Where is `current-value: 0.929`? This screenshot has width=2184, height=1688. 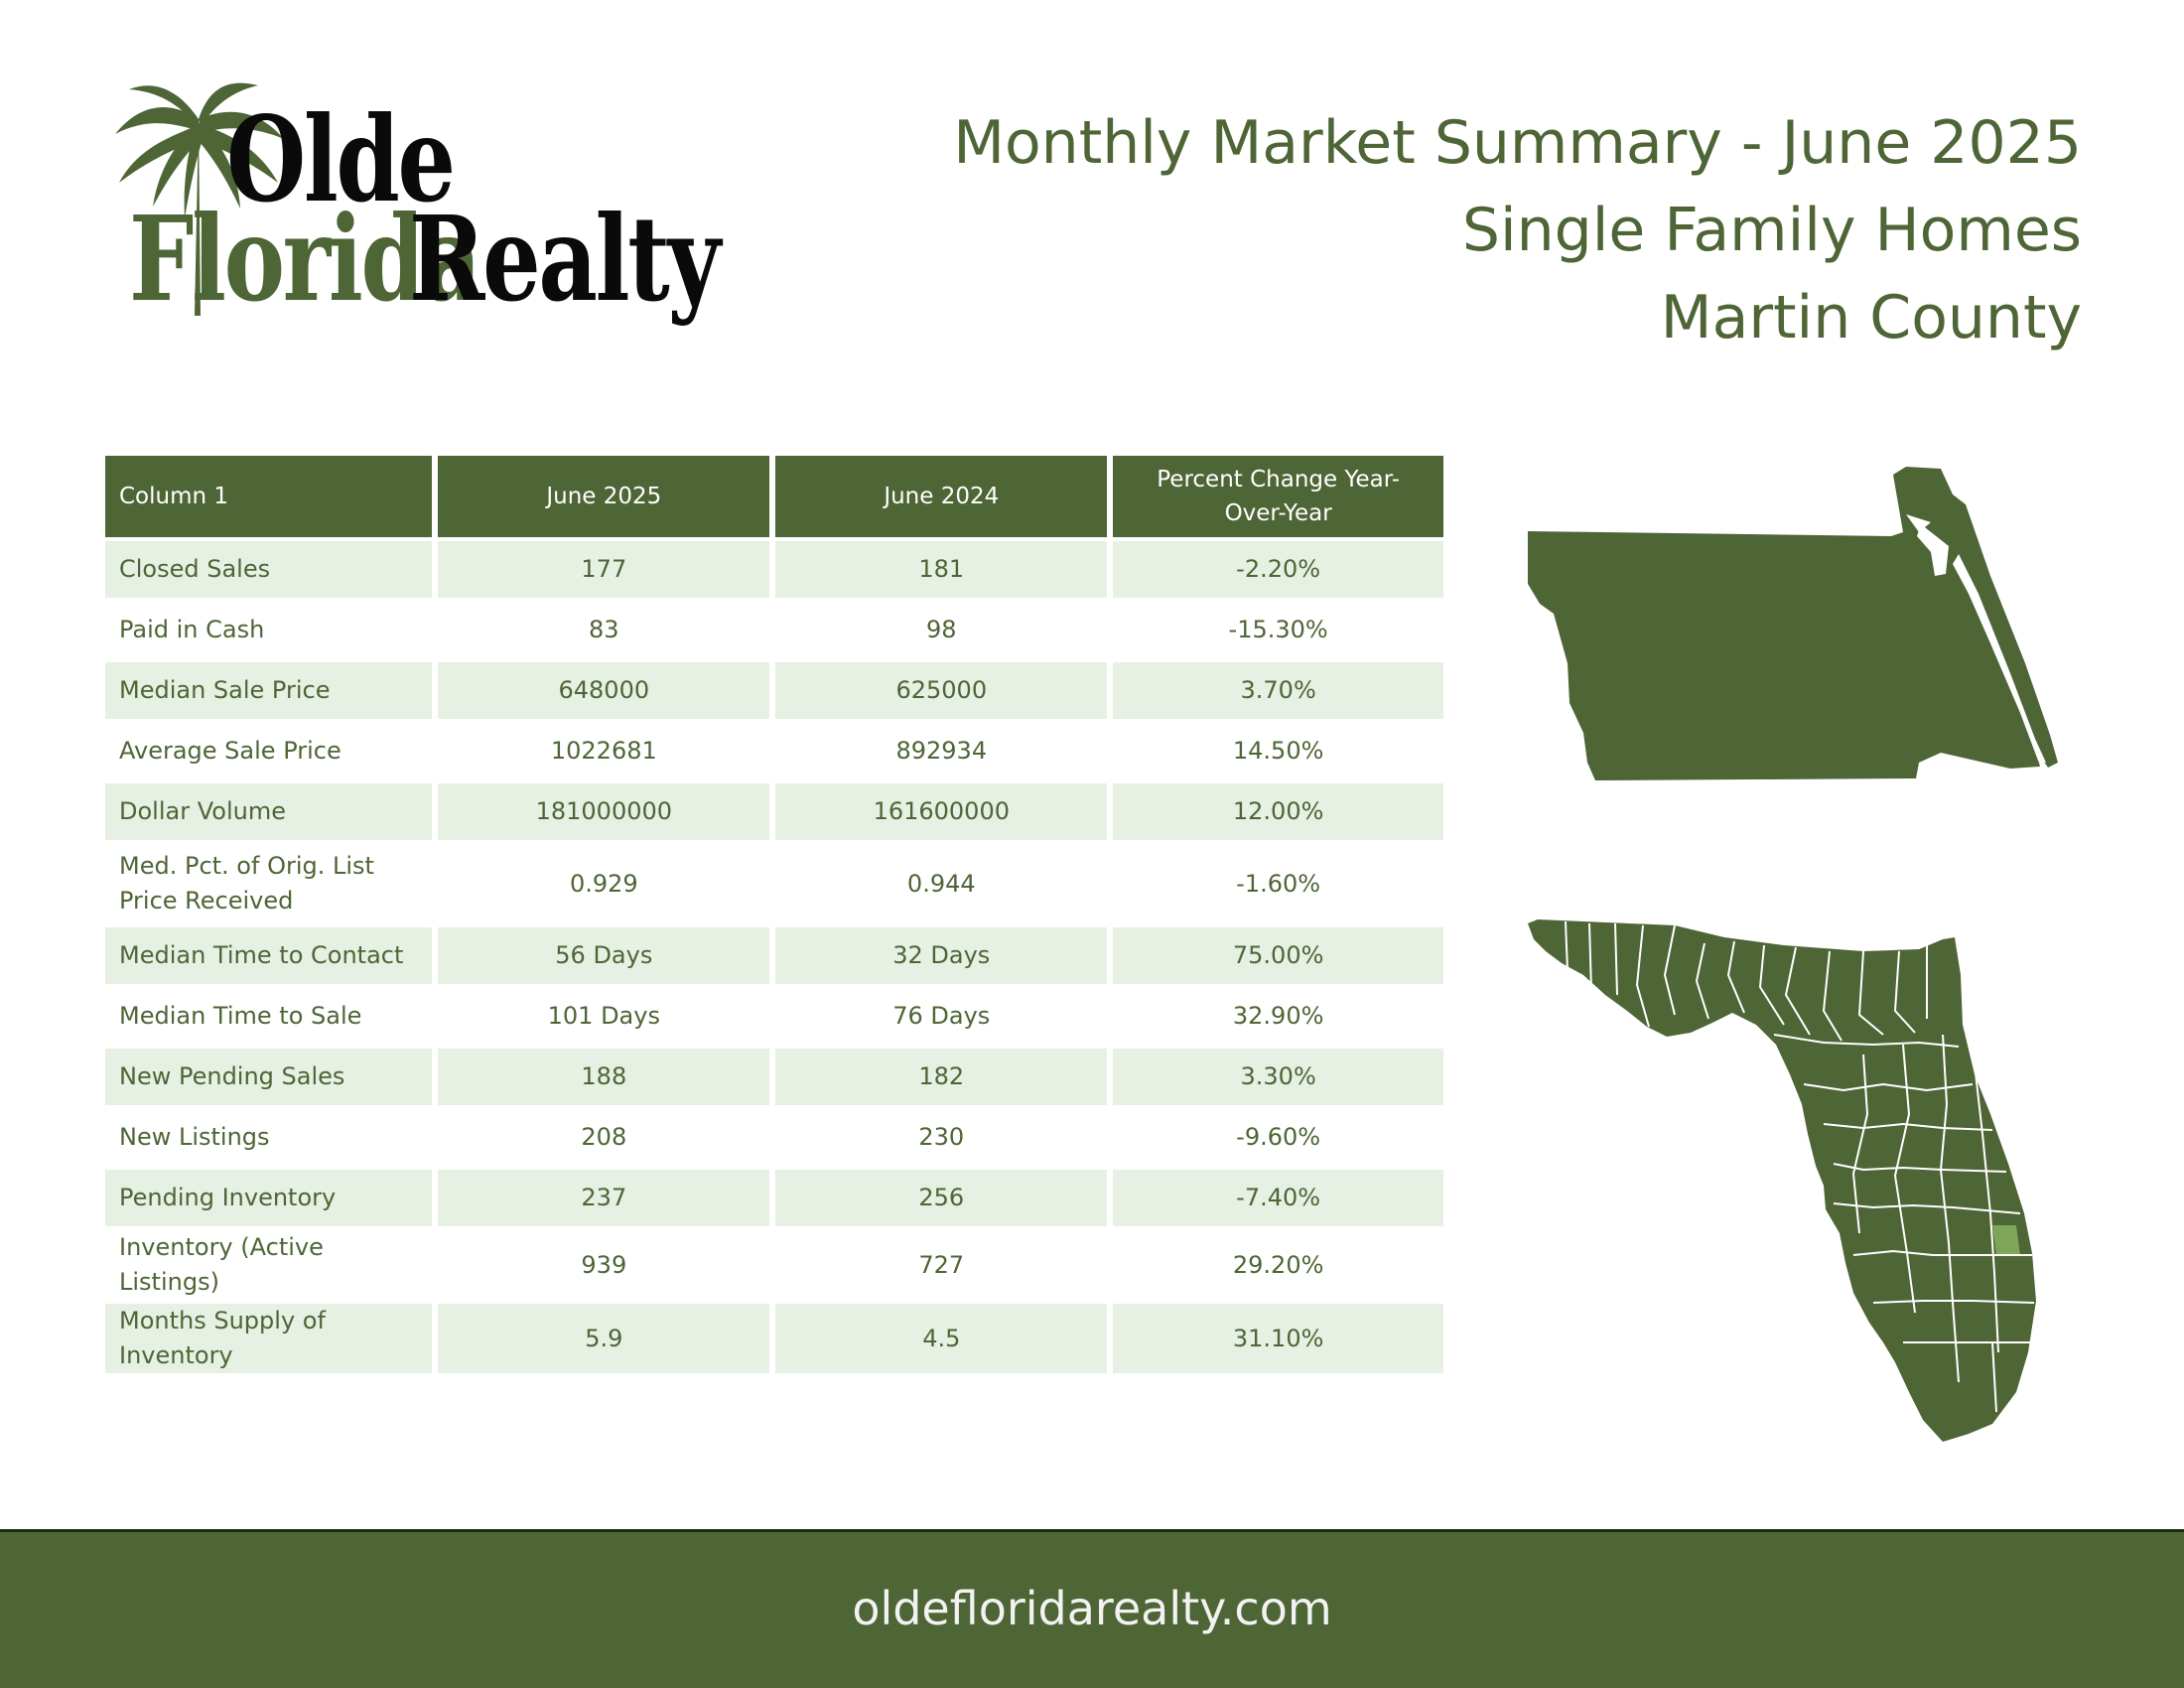
current-value: 0.929 is located at coordinates (603, 883).